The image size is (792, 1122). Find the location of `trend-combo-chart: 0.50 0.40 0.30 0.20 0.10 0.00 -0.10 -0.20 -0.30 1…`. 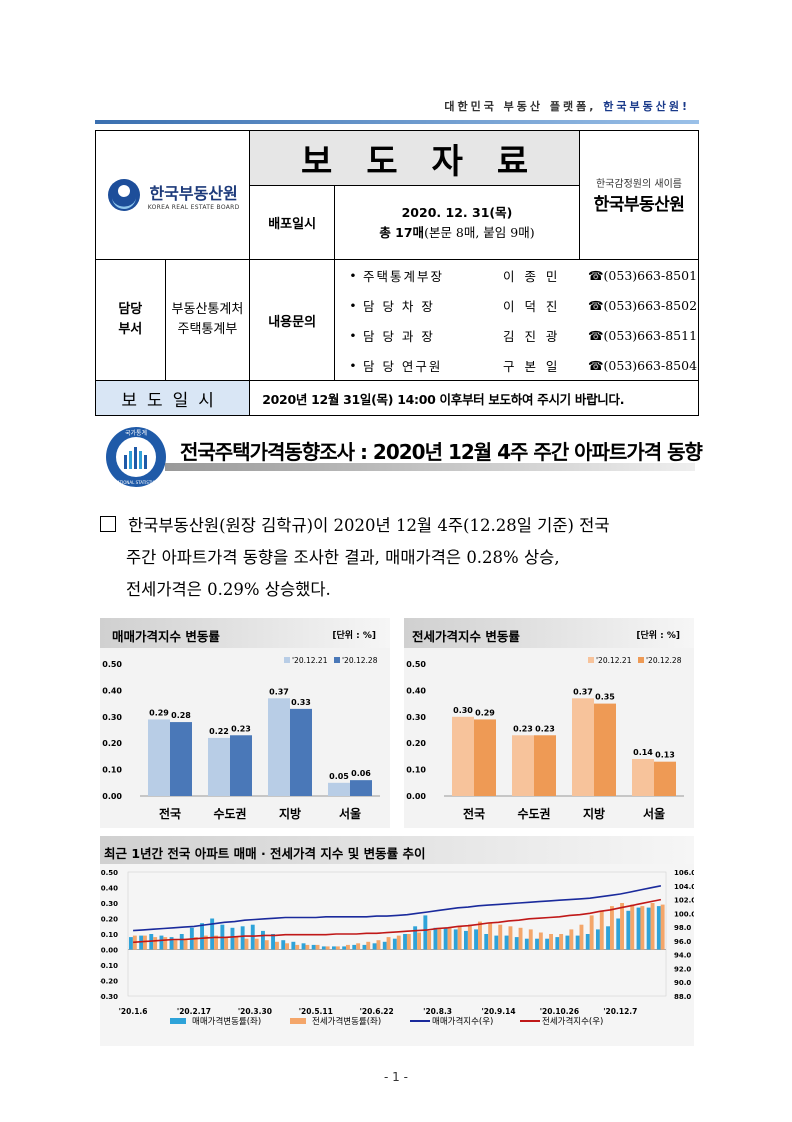

trend-combo-chart: 0.50 0.40 0.30 0.20 0.10 0.00 -0.10 -0.20 -0.30 1… is located at coordinates (397, 948).